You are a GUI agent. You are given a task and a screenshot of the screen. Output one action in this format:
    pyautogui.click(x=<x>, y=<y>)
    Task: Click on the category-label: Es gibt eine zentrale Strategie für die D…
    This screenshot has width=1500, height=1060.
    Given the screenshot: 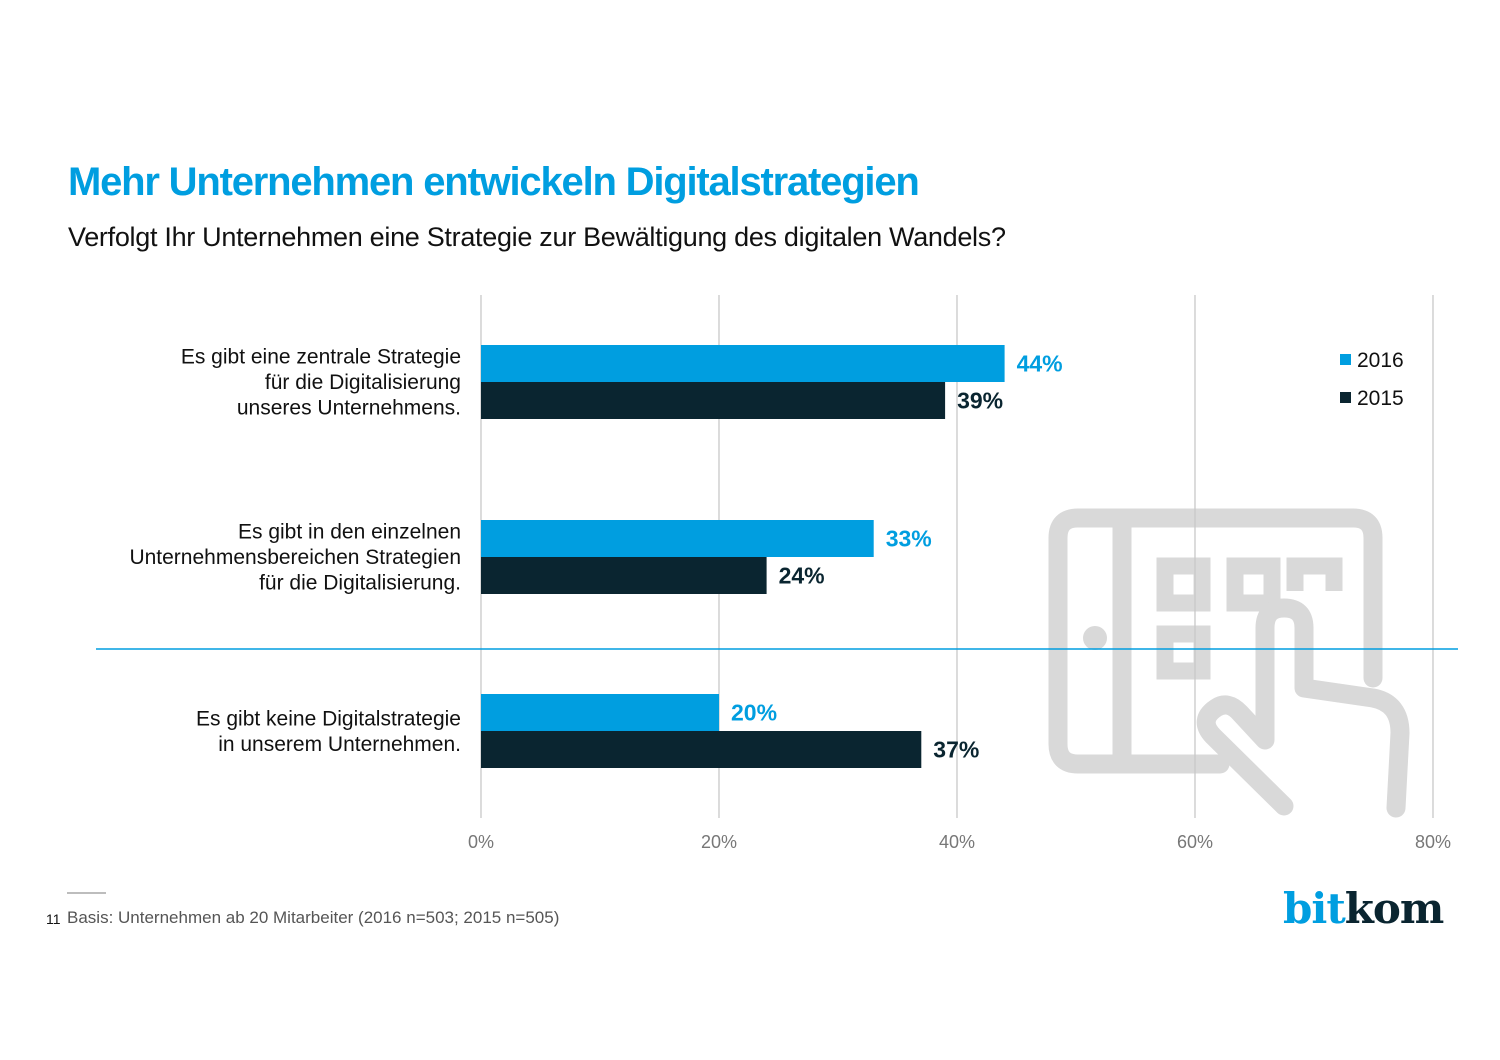 What is the action you would take?
    pyautogui.click(x=321, y=383)
    